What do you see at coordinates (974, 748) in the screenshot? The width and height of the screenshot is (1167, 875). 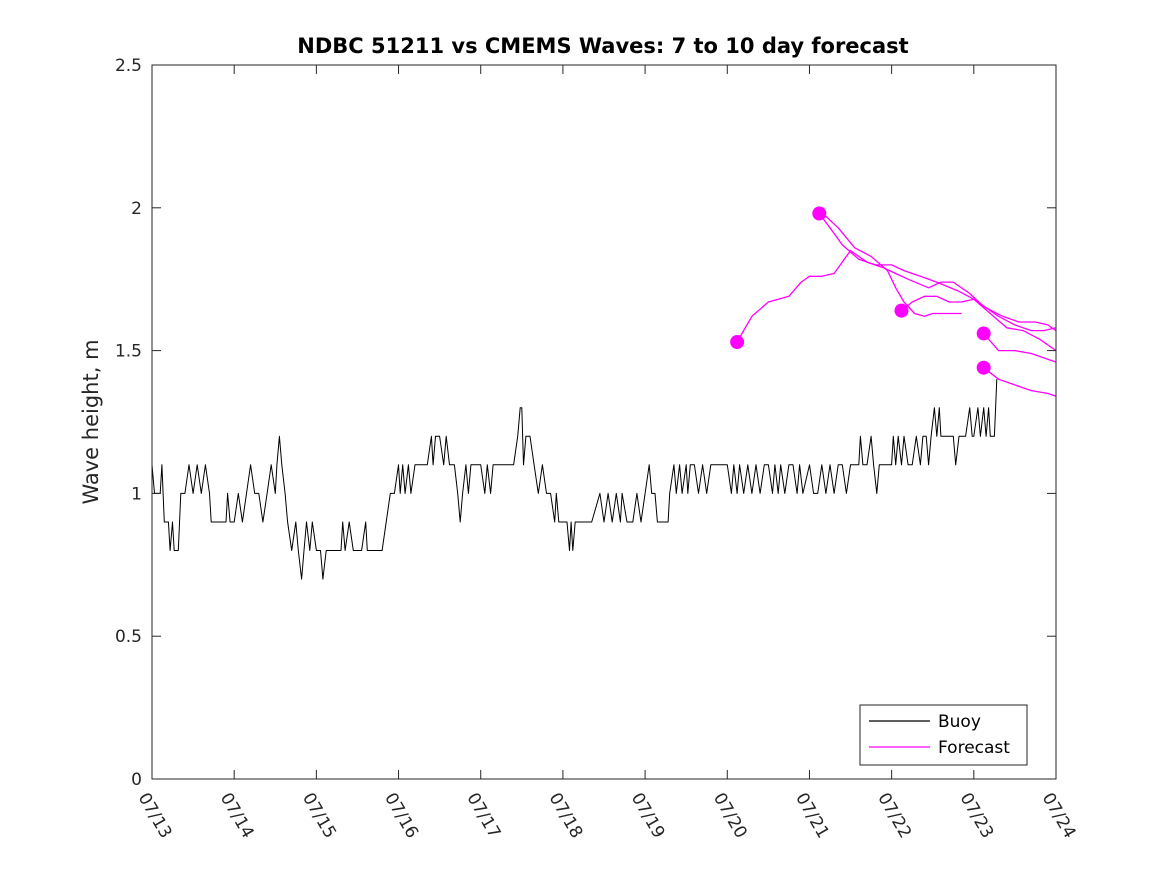 I see `legend-label-forecast: Forecast` at bounding box center [974, 748].